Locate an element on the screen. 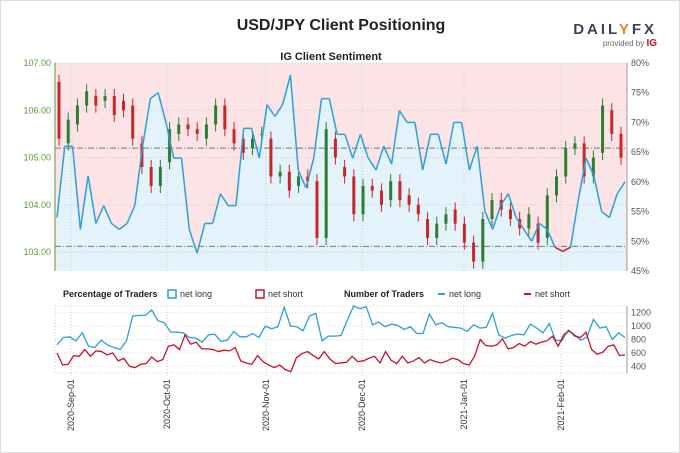 The height and width of the screenshot is (453, 680). price-tick-label: 105.00 is located at coordinates (37, 158).